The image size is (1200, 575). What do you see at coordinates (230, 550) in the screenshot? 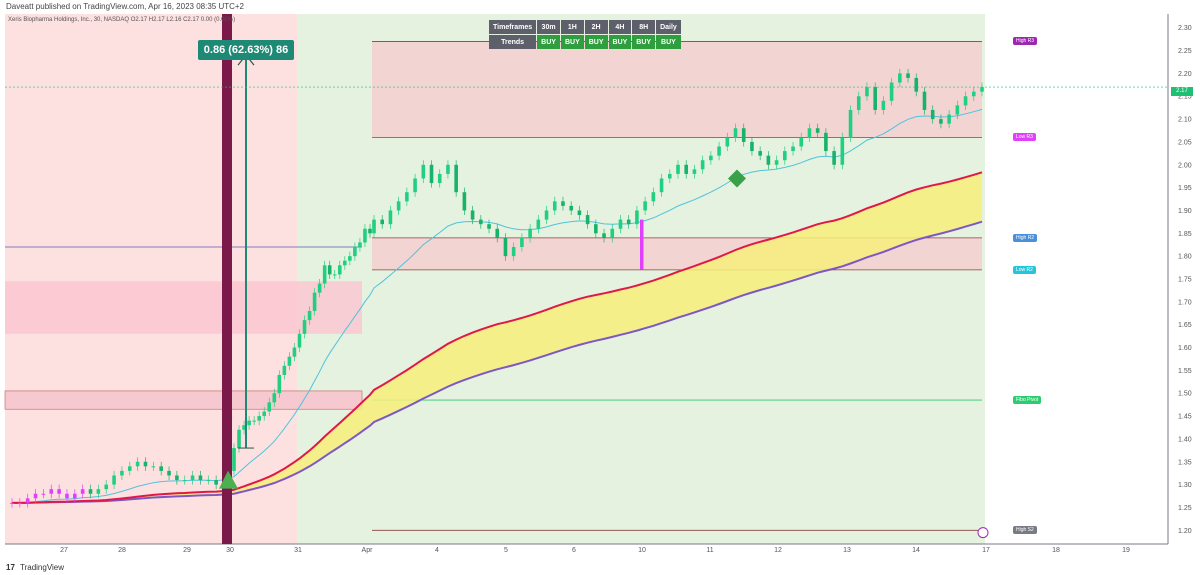
I see `x-tick-label: 30` at bounding box center [230, 550].